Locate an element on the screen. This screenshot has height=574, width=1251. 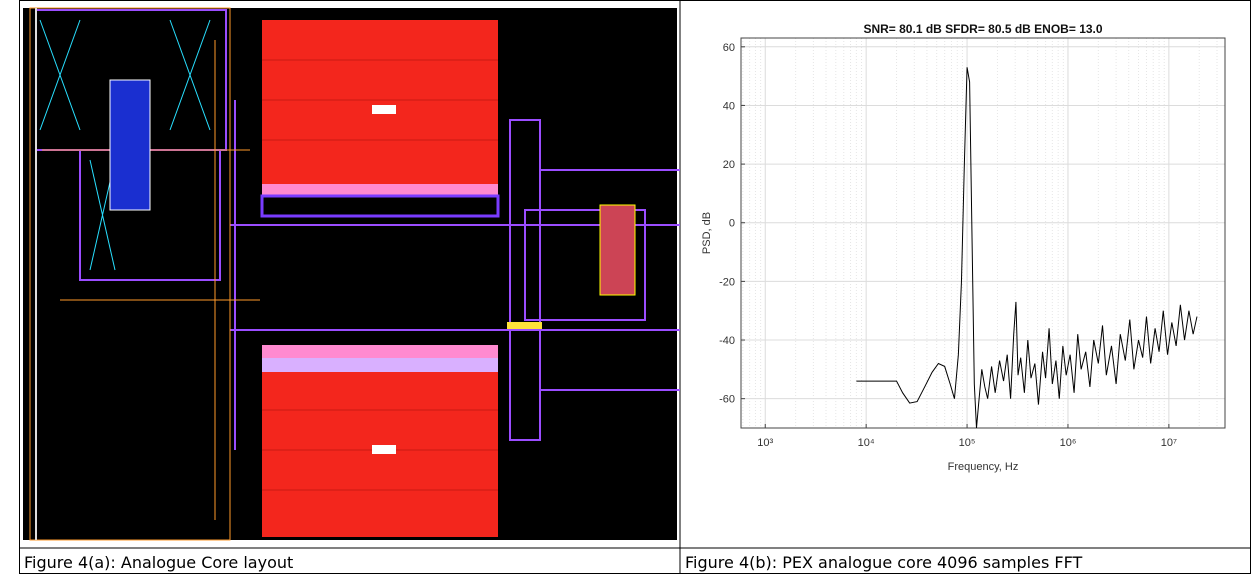
y-tick-label: -20 is located at coordinates (727, 282).